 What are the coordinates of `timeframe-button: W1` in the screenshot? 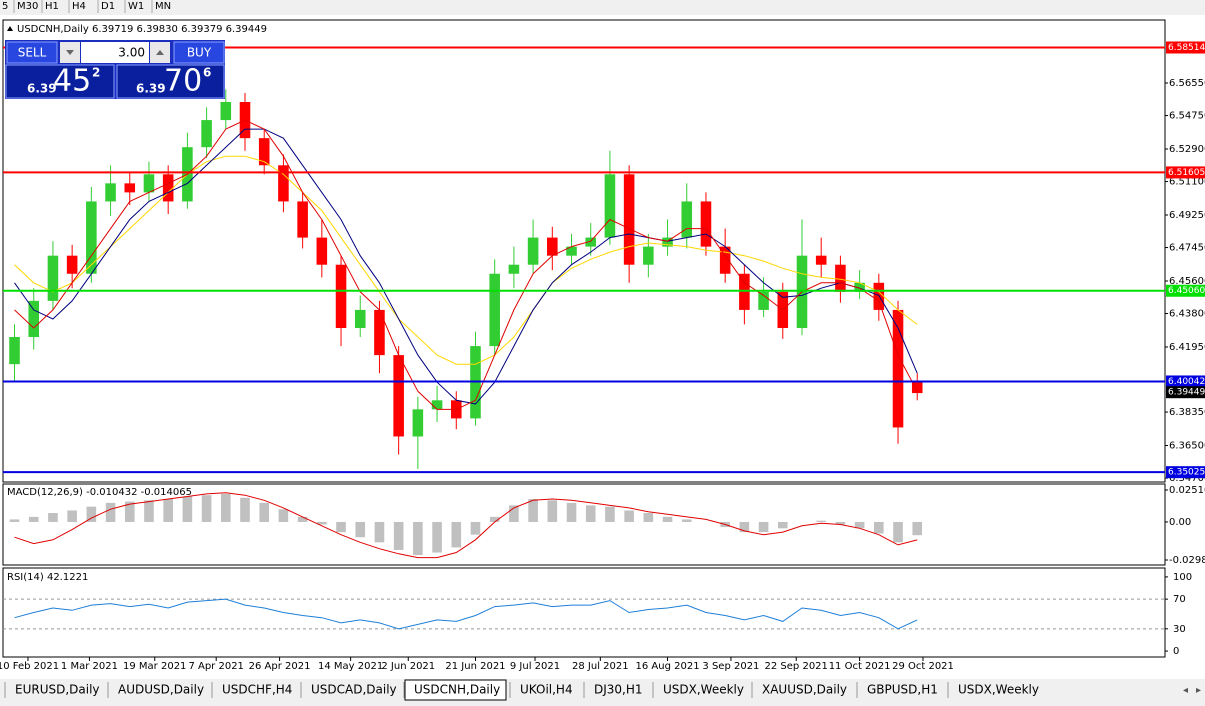 It's located at (136, 6).